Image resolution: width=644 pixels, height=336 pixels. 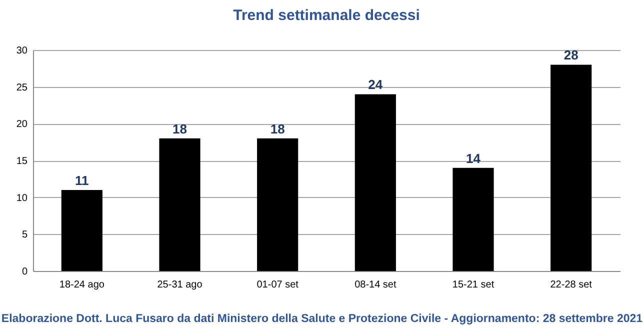 What do you see at coordinates (326, 15) in the screenshot?
I see `chart-title: Trend settimanale decessi` at bounding box center [326, 15].